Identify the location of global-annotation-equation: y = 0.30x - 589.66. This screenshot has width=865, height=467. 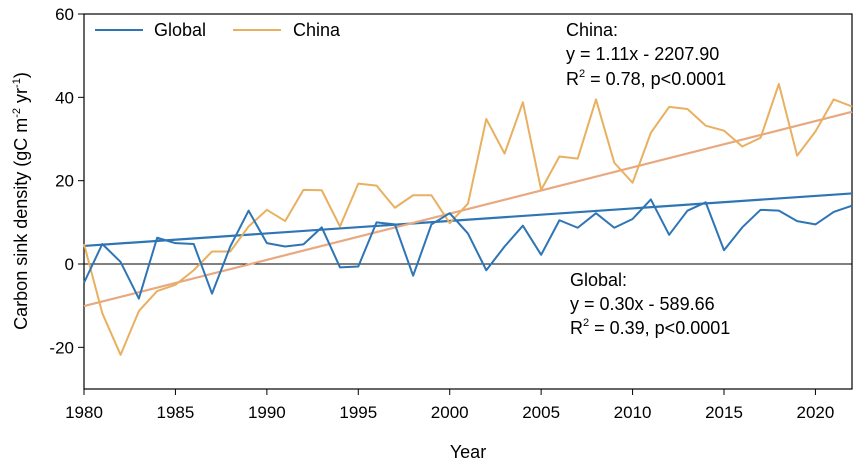
(642, 304).